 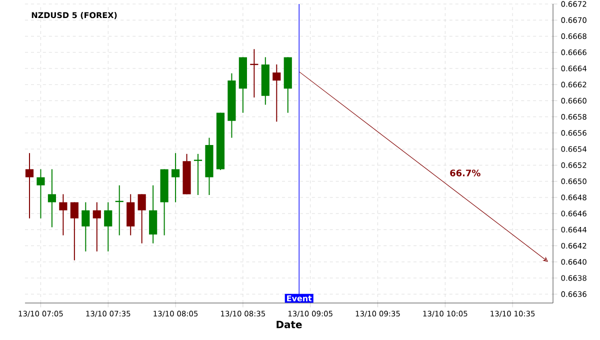 What do you see at coordinates (289, 324) in the screenshot?
I see `x-axis-title: Date` at bounding box center [289, 324].